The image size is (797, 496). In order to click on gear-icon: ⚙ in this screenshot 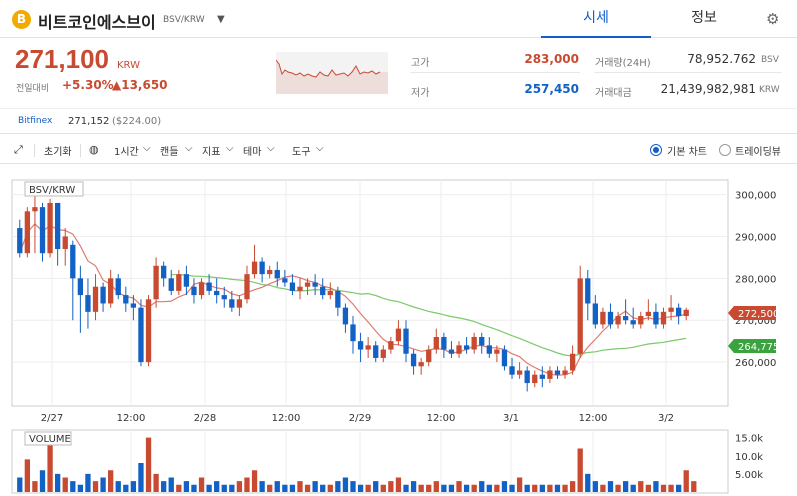, I will do `click(773, 19)`.